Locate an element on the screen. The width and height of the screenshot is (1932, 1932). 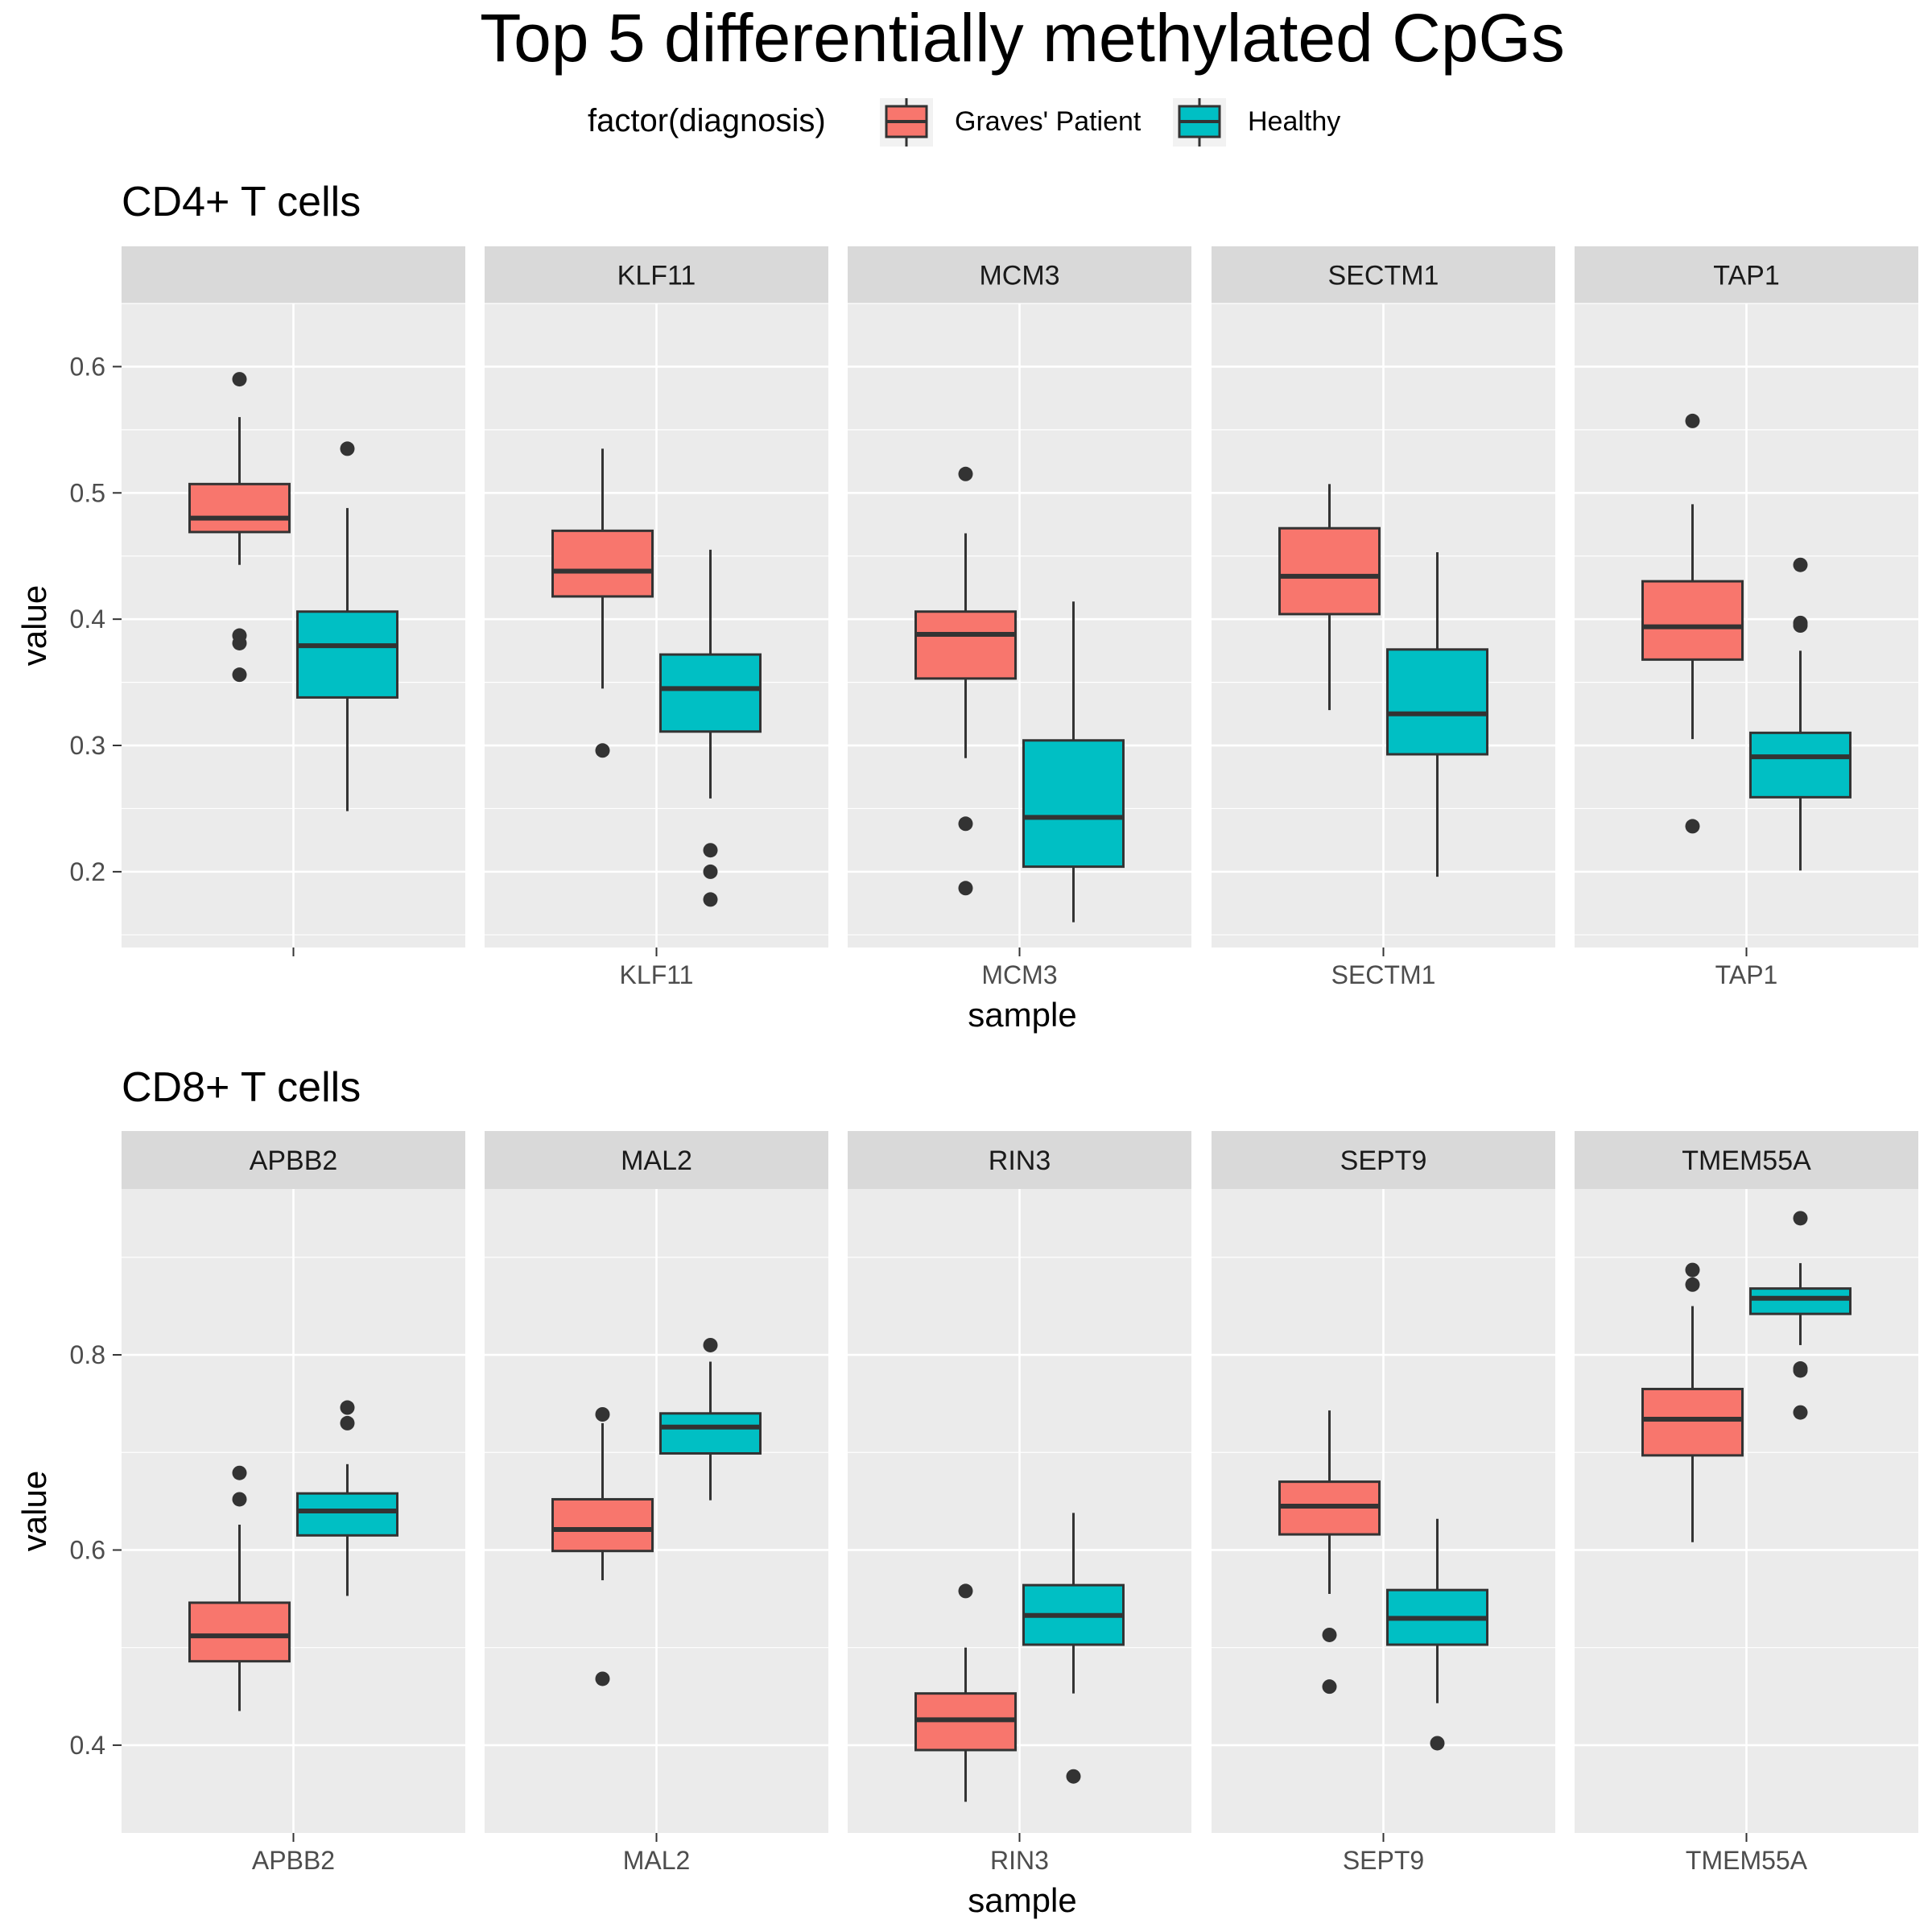
legend-title: factor(diagnosis) is located at coordinates (707, 121).